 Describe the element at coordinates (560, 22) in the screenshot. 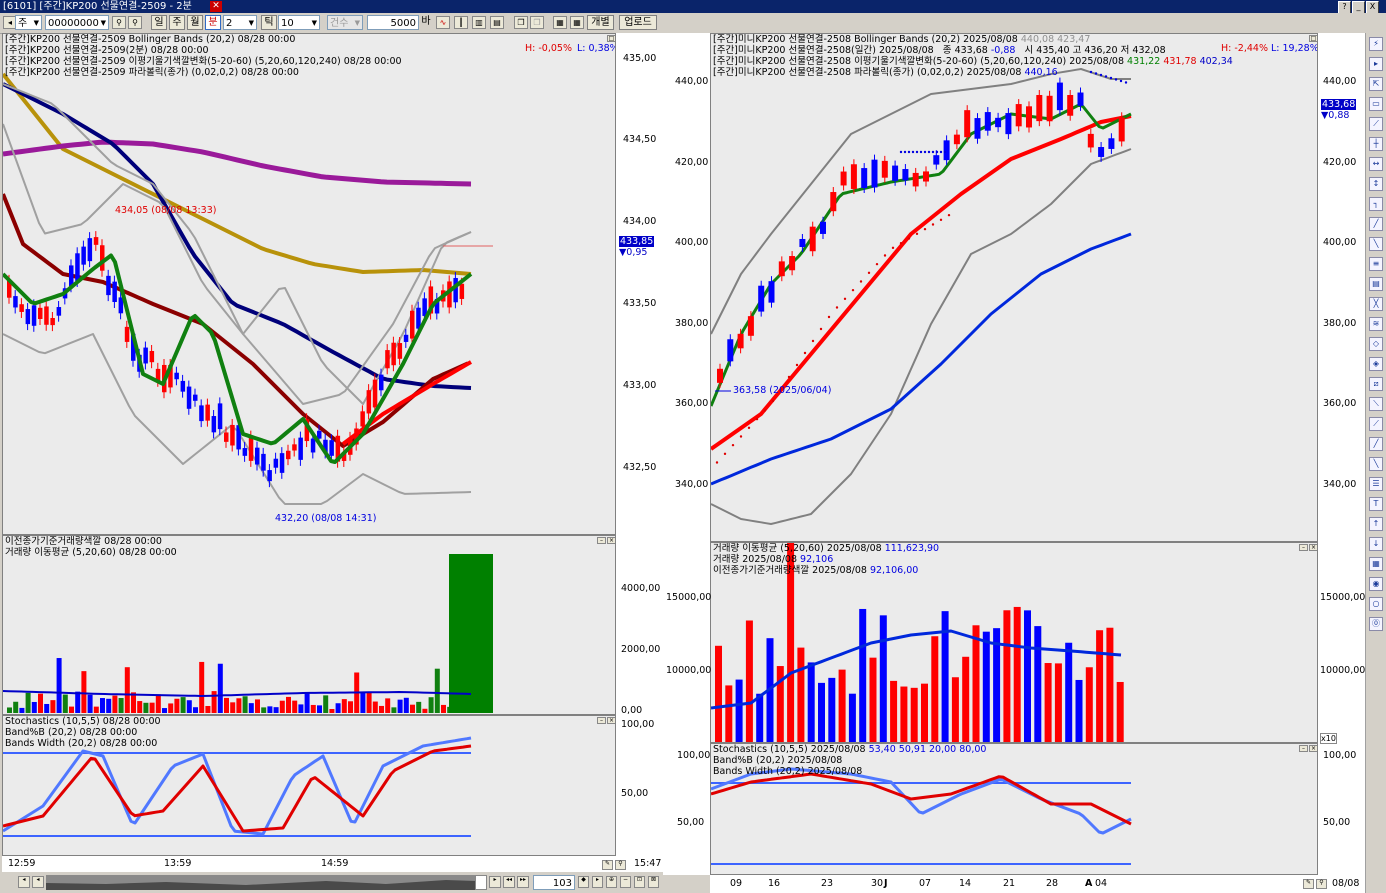

I see `layout-icon: ▦` at that location.